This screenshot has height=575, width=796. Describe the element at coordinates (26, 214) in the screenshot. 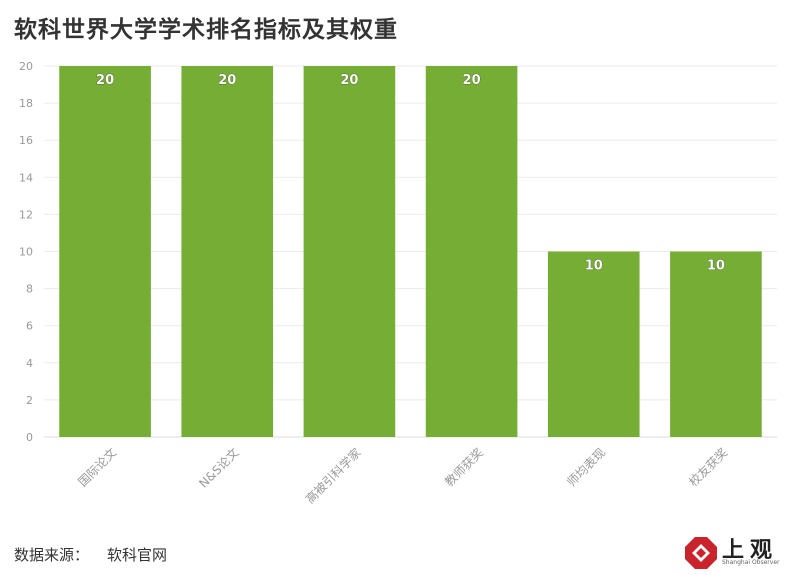

I see `y-tick-label: 12` at that location.